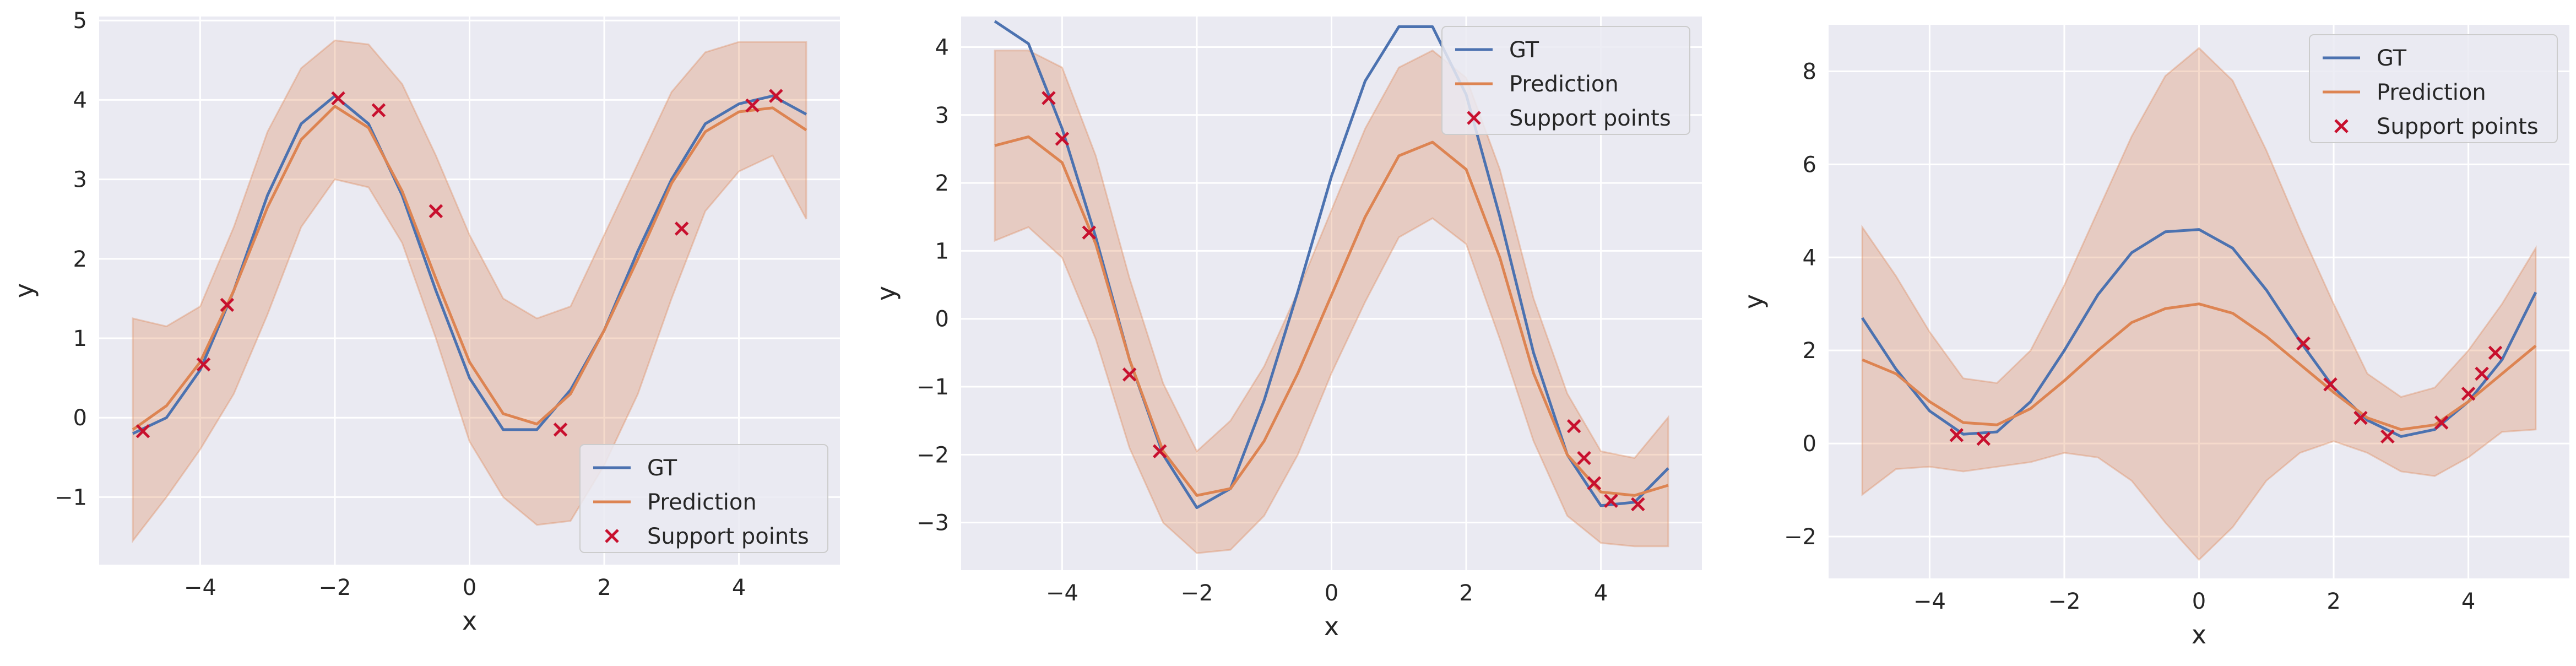  Describe the element at coordinates (80, 21) in the screenshot. I see `y-tick-label: 5` at that location.